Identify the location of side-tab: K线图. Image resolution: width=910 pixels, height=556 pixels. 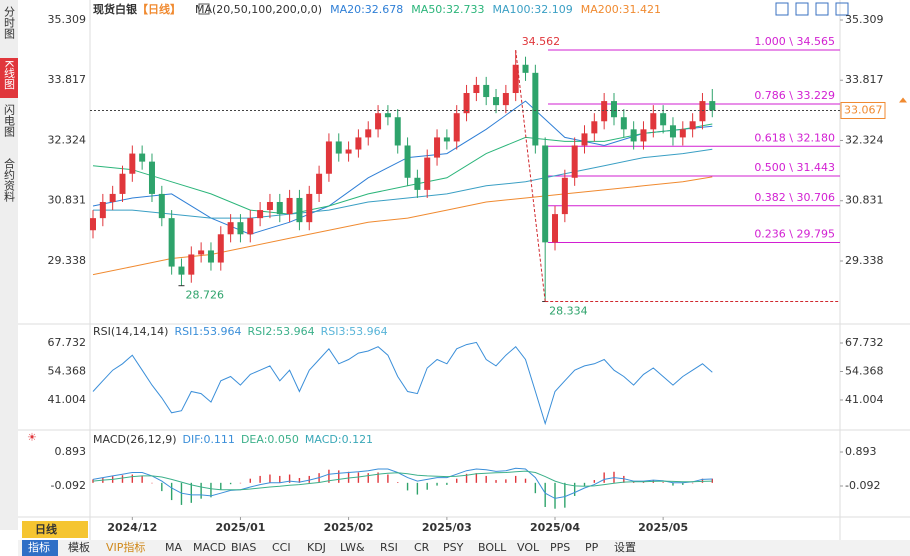
(9, 75).